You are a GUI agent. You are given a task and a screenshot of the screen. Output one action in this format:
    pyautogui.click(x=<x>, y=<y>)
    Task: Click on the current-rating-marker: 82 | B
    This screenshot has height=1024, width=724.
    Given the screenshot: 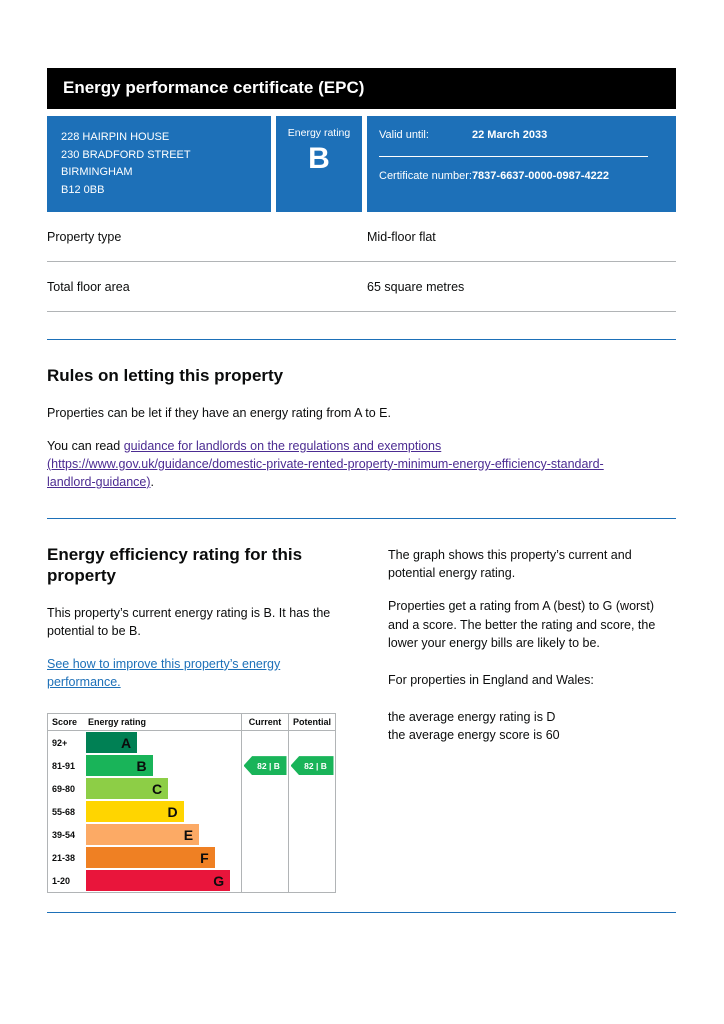 What is the action you would take?
    pyautogui.click(x=265, y=766)
    